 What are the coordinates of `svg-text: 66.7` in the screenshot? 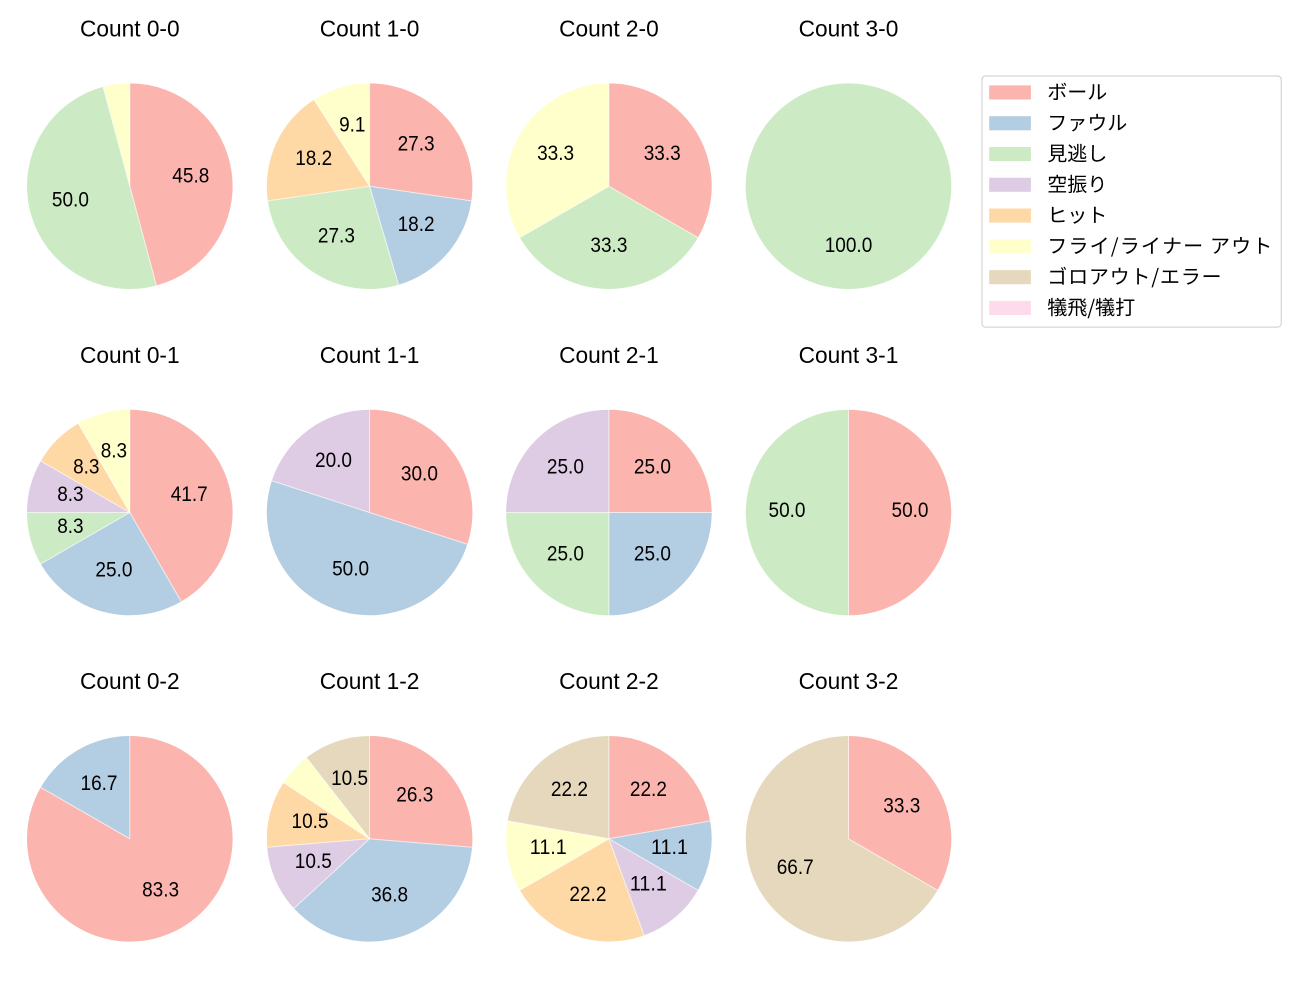 It's located at (795, 867).